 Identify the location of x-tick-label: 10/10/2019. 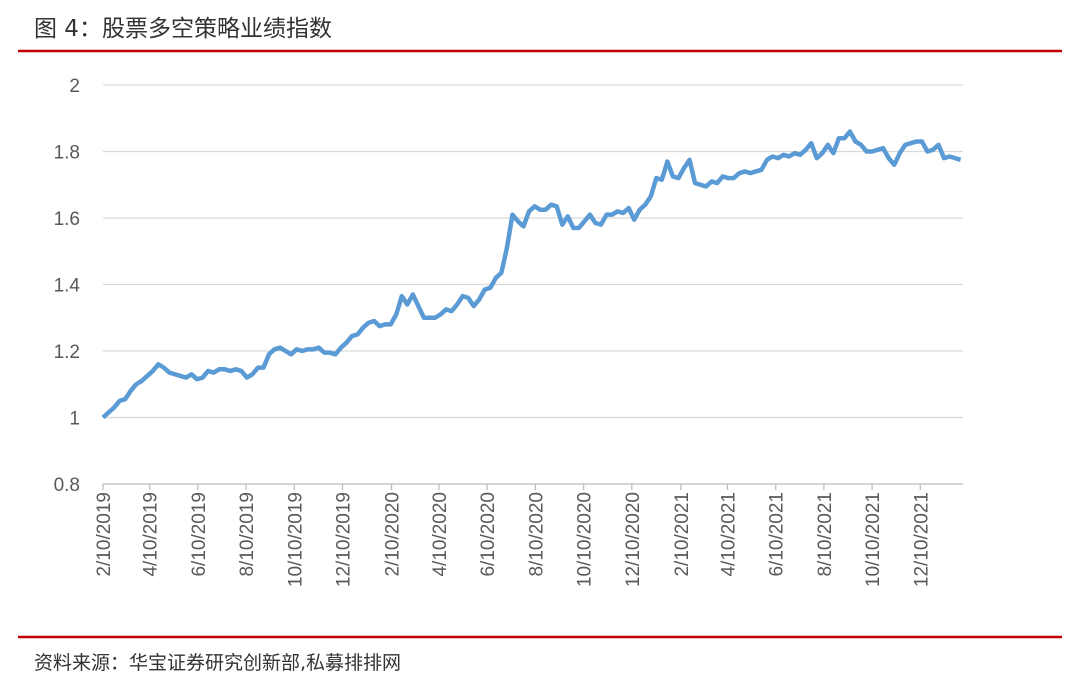
(295, 539).